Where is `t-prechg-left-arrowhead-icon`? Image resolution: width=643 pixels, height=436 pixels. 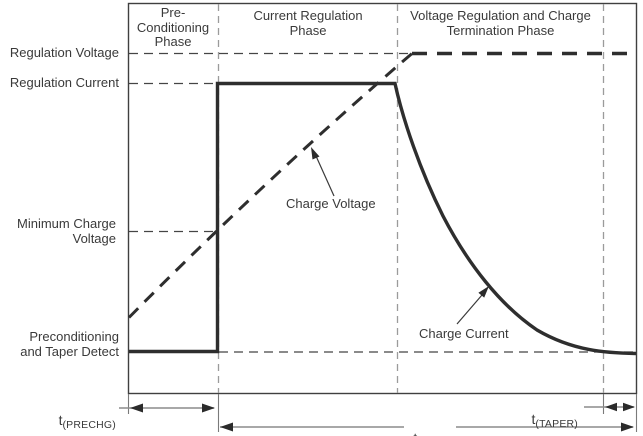
t-prechg-left-arrowhead-icon is located at coordinates (136, 408).